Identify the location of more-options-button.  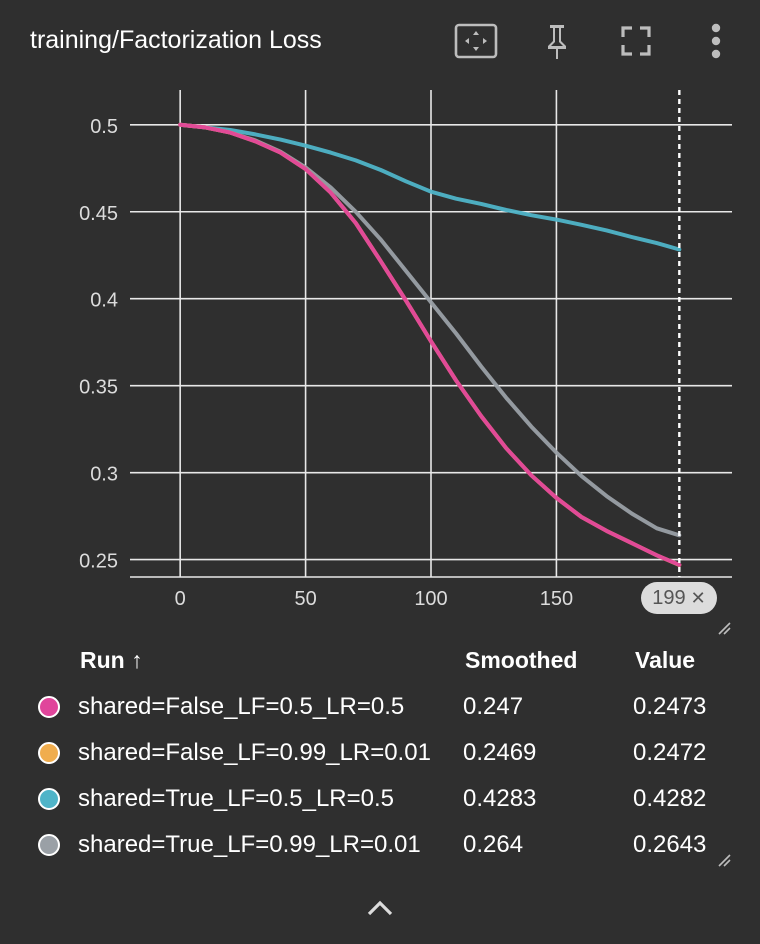
(716, 41).